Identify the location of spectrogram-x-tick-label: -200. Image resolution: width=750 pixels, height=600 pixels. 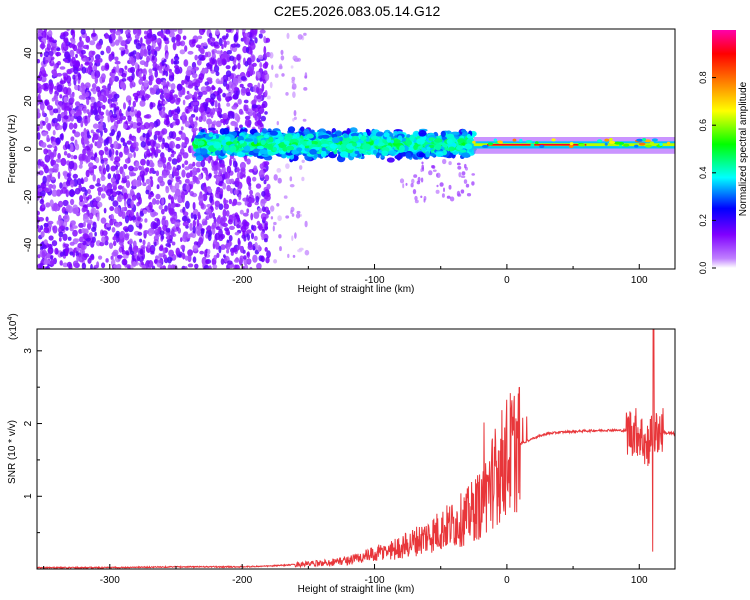
(242, 280).